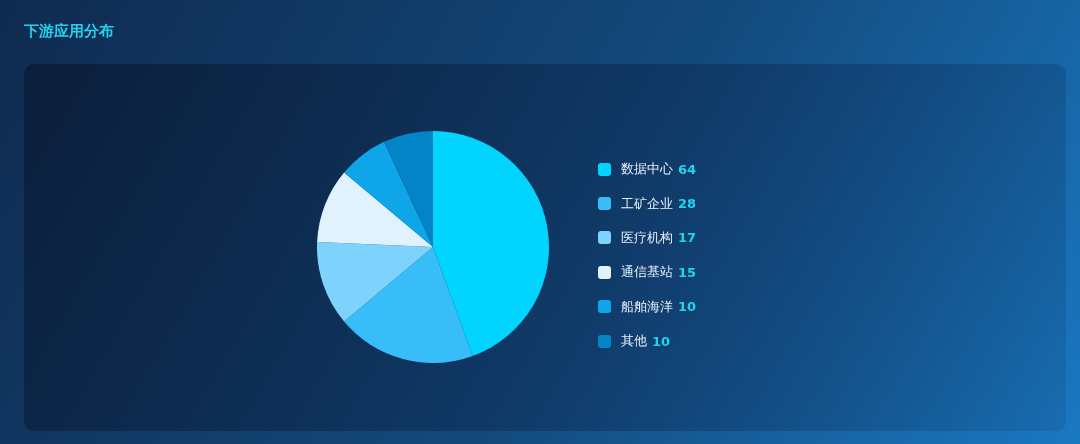 Image resolution: width=1080 pixels, height=444 pixels. Describe the element at coordinates (687, 204) in the screenshot. I see `data-label: 28` at that location.